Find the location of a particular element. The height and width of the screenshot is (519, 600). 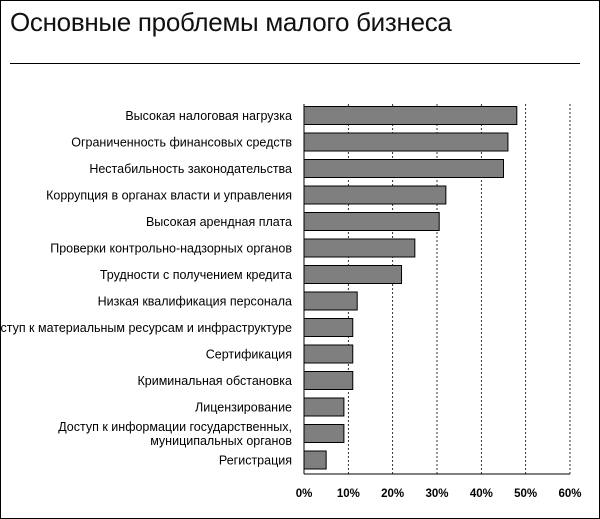

x-tick-label: 60% is located at coordinates (569, 494).